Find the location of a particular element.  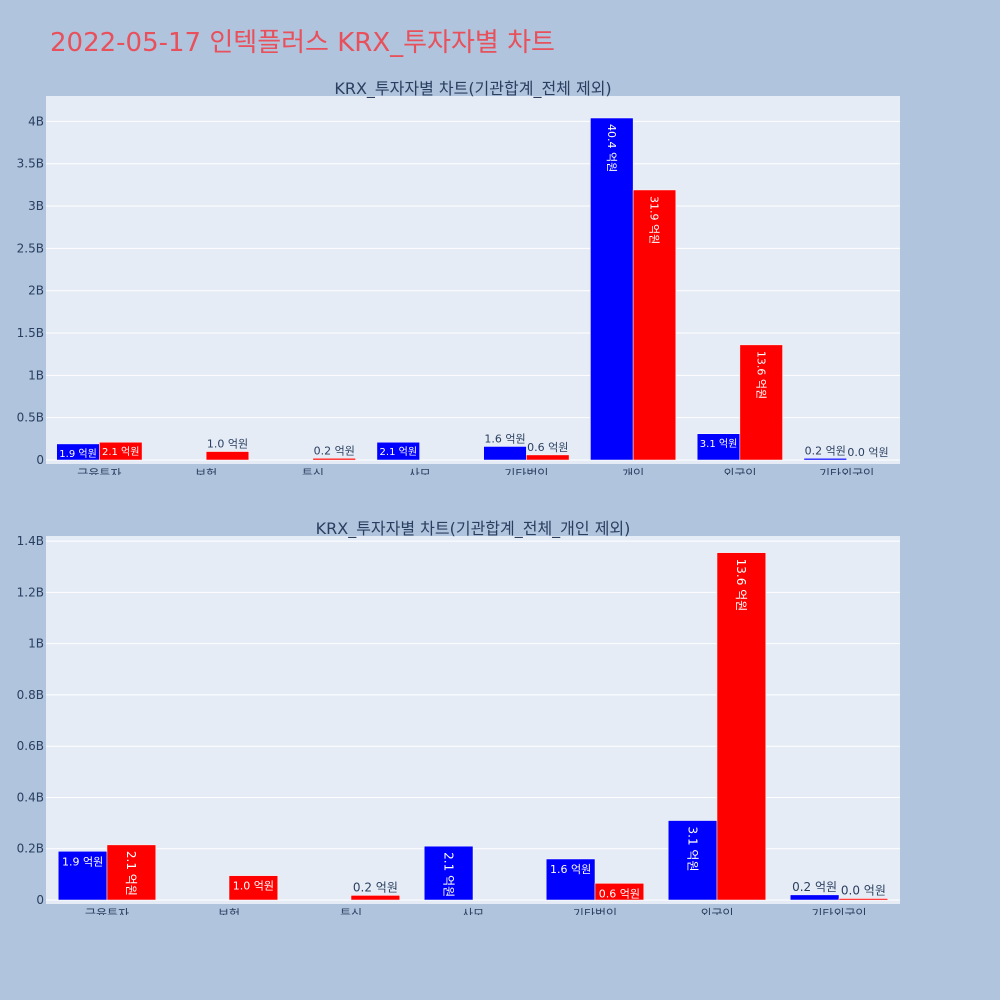

y-tick-label: 1.2B is located at coordinates (30, 592).